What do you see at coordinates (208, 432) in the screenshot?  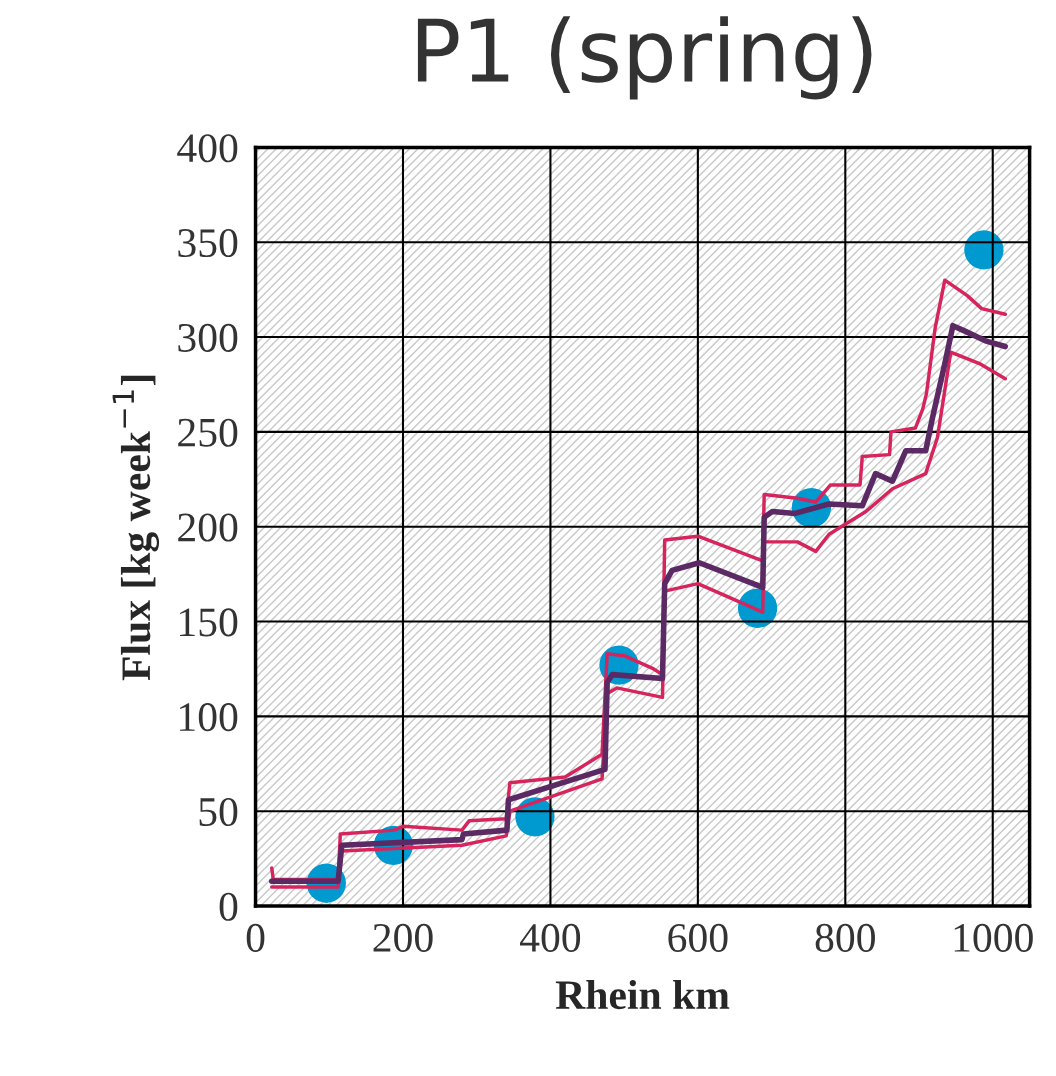 I see `y-tick-label: 250` at bounding box center [208, 432].